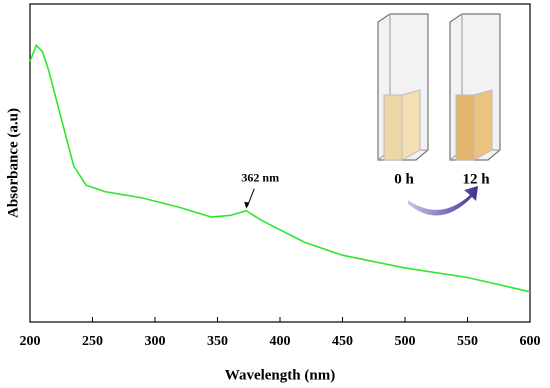 The height and width of the screenshot is (388, 550). Describe the element at coordinates (280, 341) in the screenshot. I see `x-tick-label: 400` at that location.